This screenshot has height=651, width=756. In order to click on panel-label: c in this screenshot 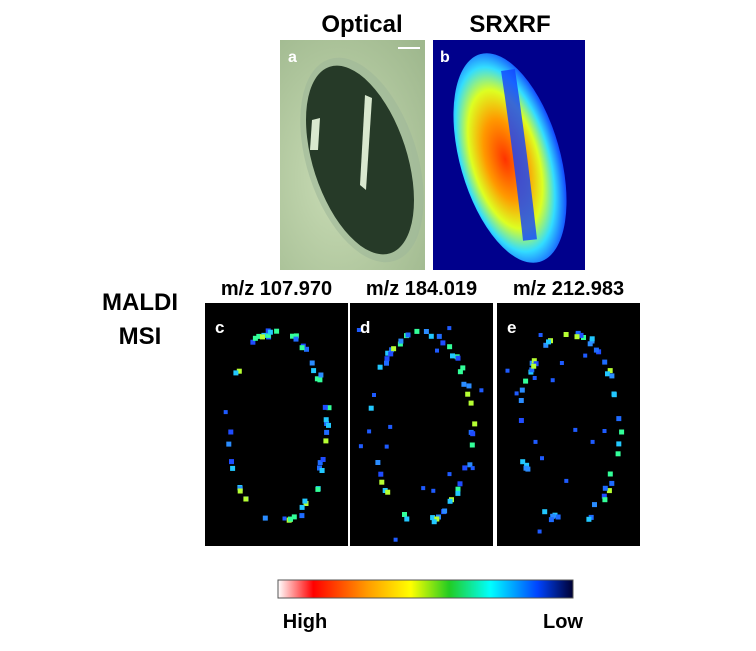, I will do `click(219, 327)`.